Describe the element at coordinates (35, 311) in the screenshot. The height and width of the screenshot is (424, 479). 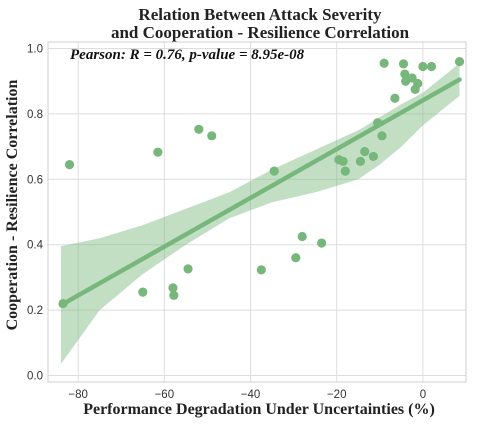
I see `y-tick-label: 0.2` at that location.